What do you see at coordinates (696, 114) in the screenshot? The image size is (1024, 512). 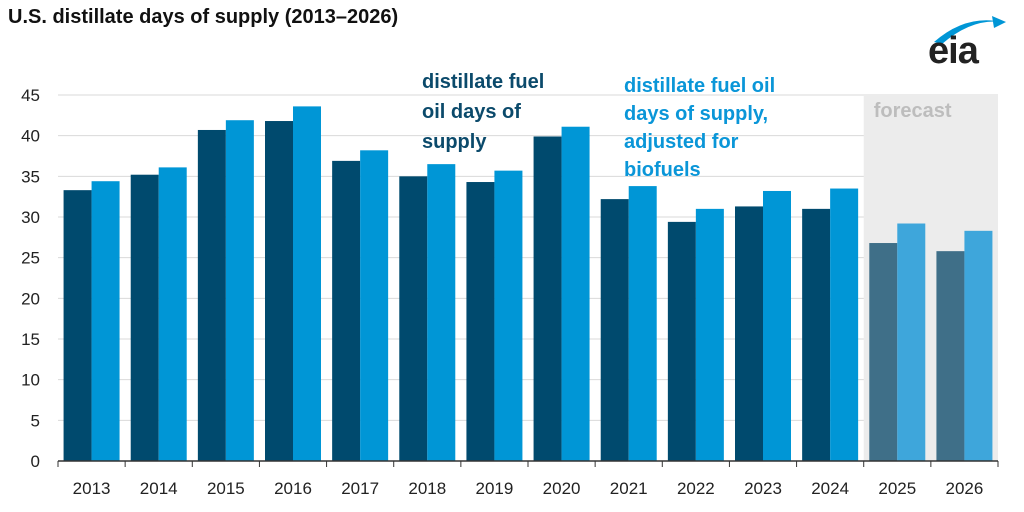 I see `annotation-line: days of supply,` at bounding box center [696, 114].